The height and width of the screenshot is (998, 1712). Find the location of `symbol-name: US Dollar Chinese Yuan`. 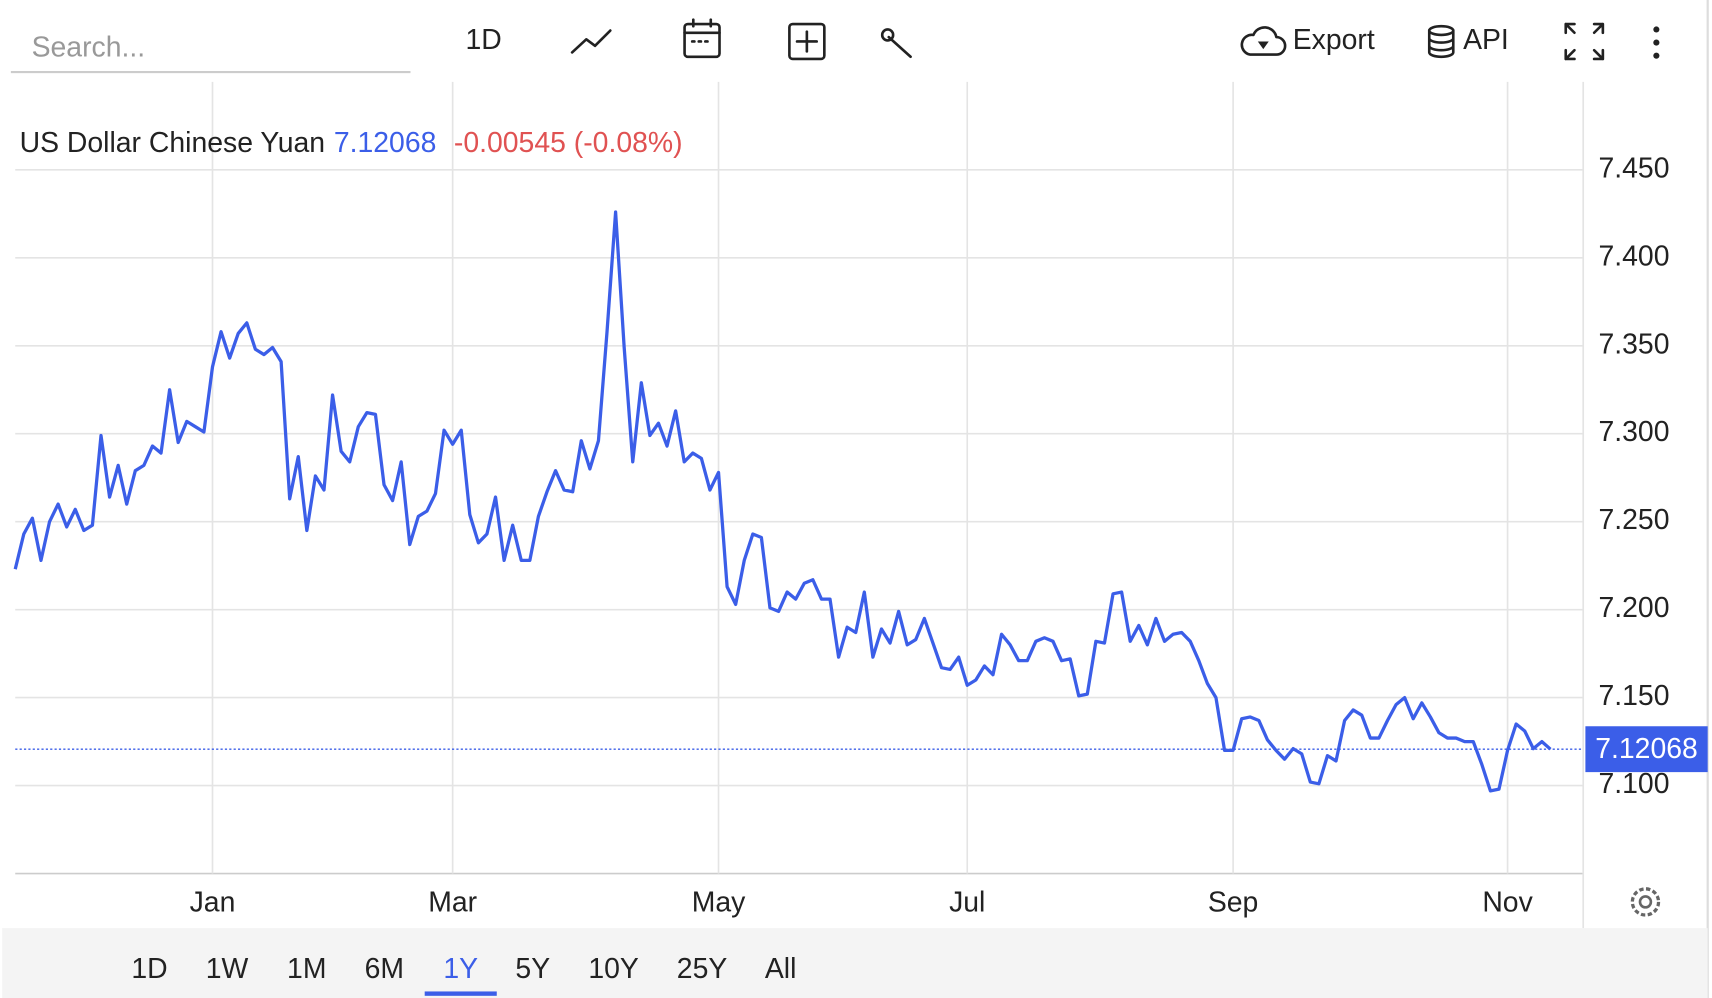

symbol-name: US Dollar Chinese Yuan is located at coordinates (172, 143).